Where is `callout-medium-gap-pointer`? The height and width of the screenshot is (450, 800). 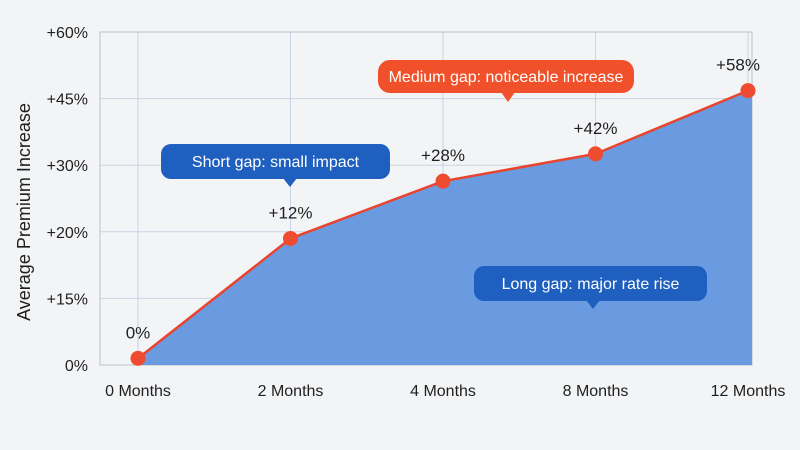 callout-medium-gap-pointer is located at coordinates (508, 97).